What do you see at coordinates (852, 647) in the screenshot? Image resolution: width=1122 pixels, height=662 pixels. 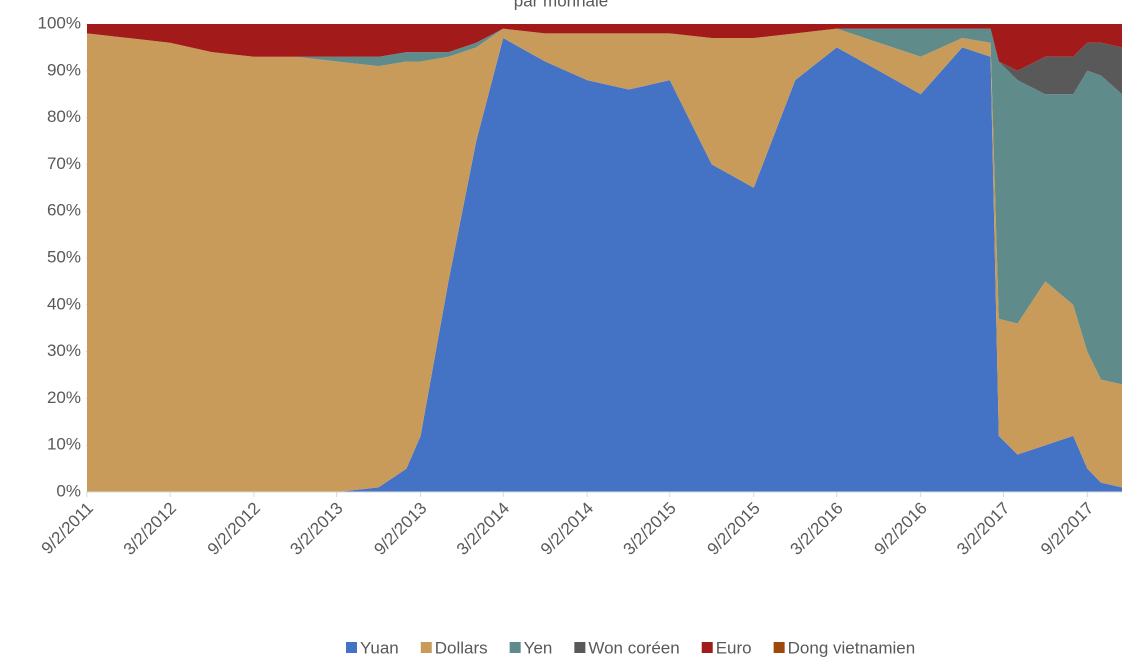 I see `legend-label: Dong vietnamien` at bounding box center [852, 647].